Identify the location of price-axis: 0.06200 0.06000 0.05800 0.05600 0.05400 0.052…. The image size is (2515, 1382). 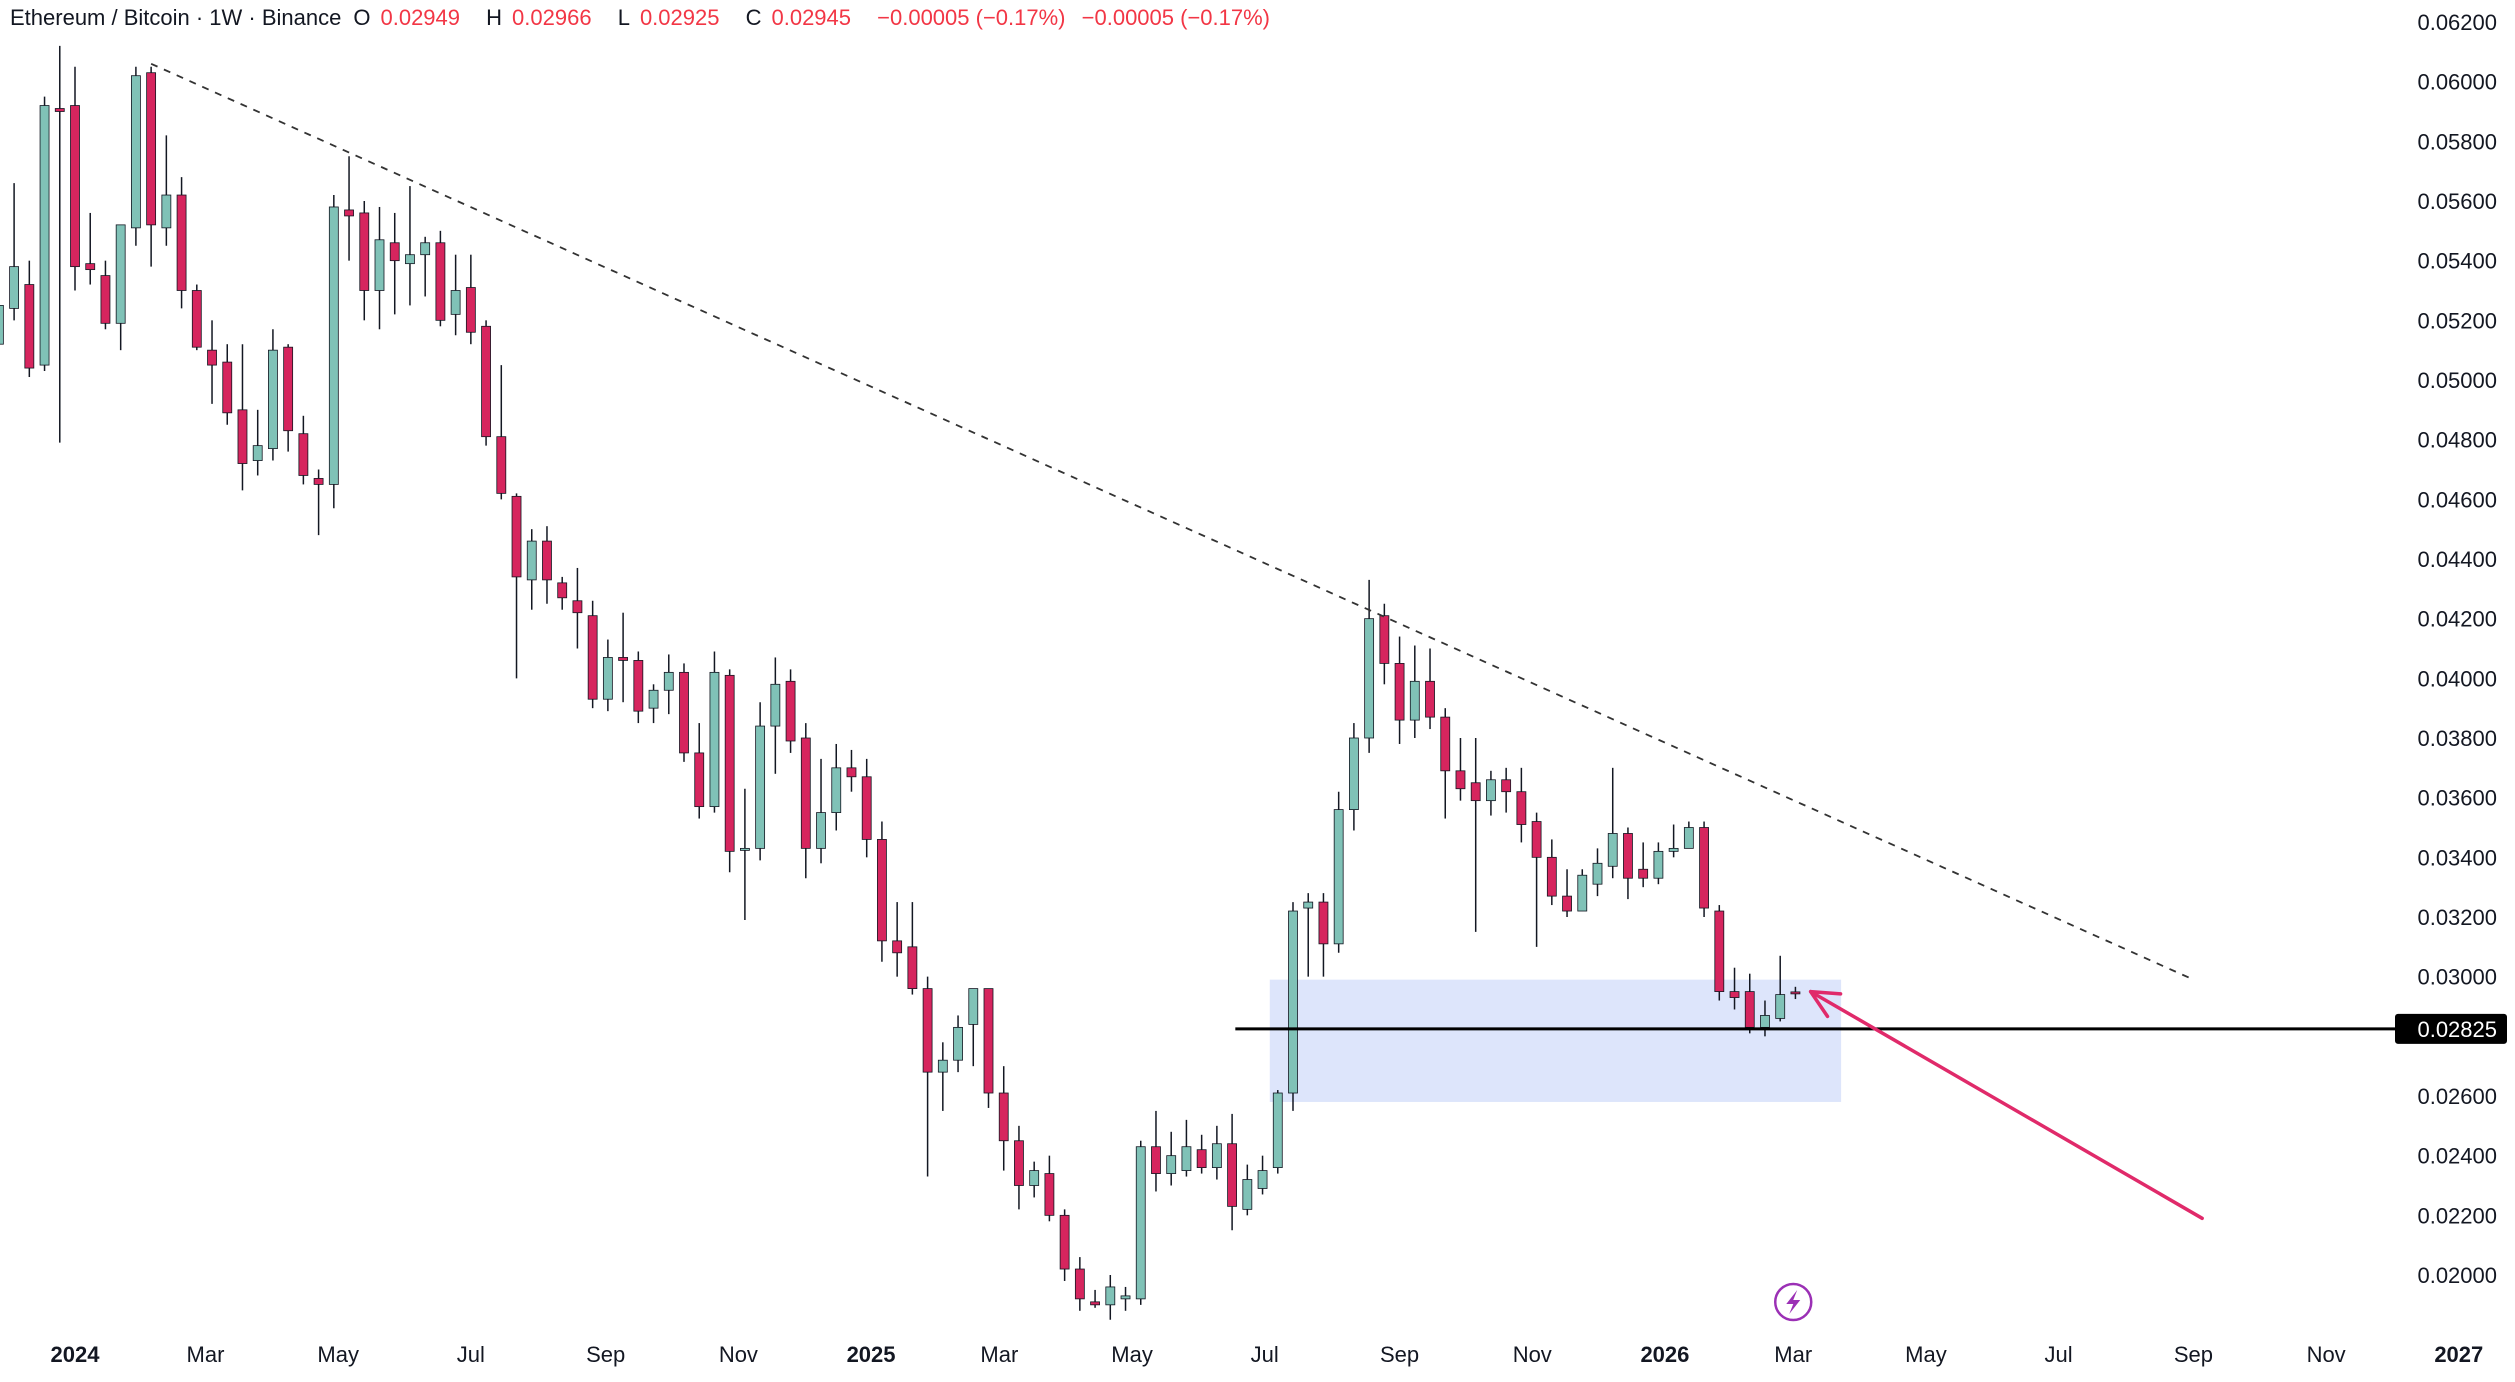
(2451, 649).